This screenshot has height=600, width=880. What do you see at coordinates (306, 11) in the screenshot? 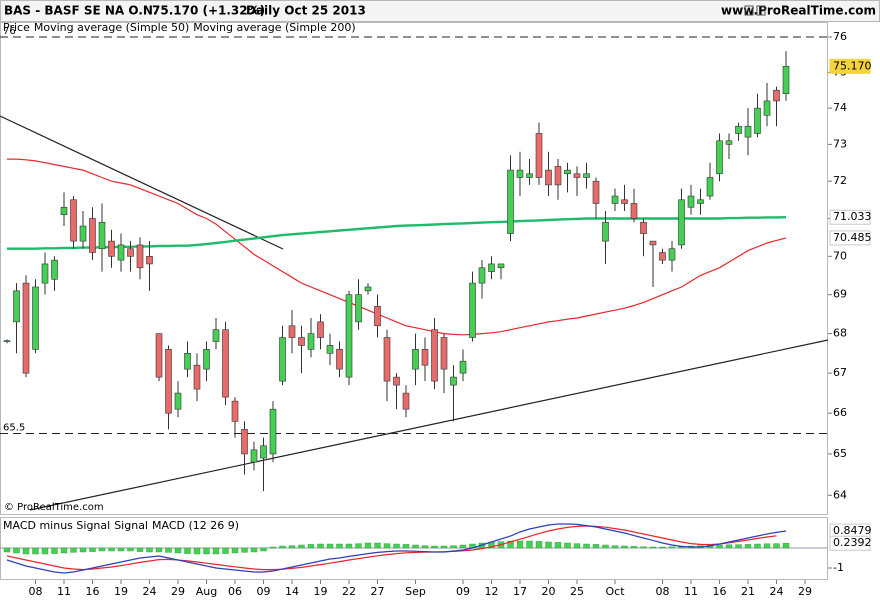
I see `period: Daily Oct 25 2013` at bounding box center [306, 11].